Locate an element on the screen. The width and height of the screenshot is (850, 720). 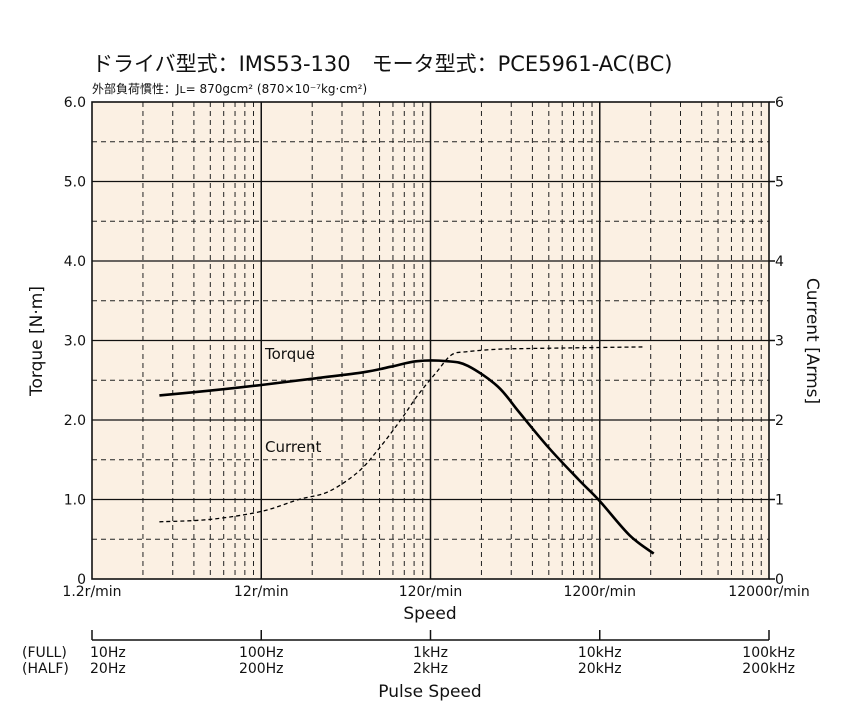
y-tick-label: 2.0 is located at coordinates (75, 421).